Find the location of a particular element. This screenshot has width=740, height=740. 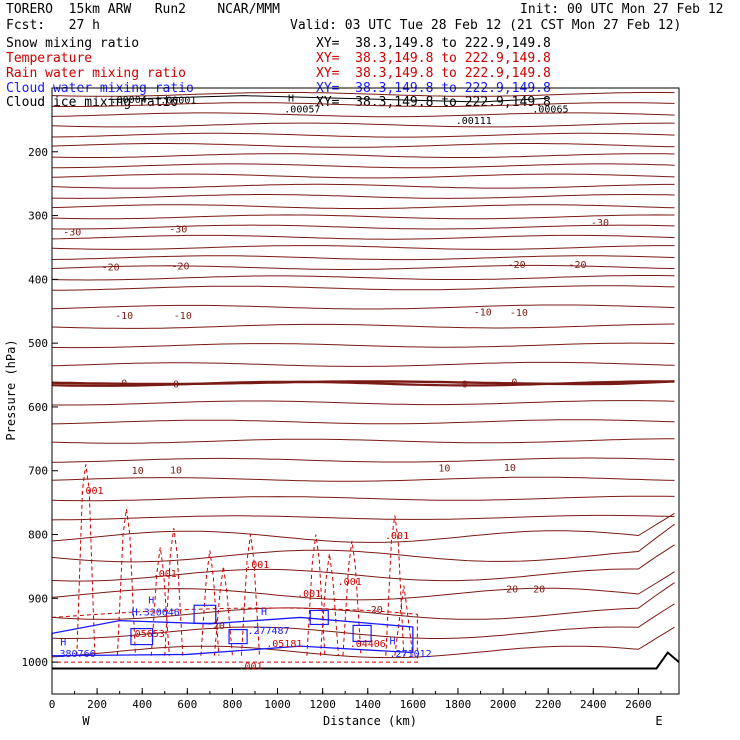

y-tick-label: 500 is located at coordinates (38, 343).